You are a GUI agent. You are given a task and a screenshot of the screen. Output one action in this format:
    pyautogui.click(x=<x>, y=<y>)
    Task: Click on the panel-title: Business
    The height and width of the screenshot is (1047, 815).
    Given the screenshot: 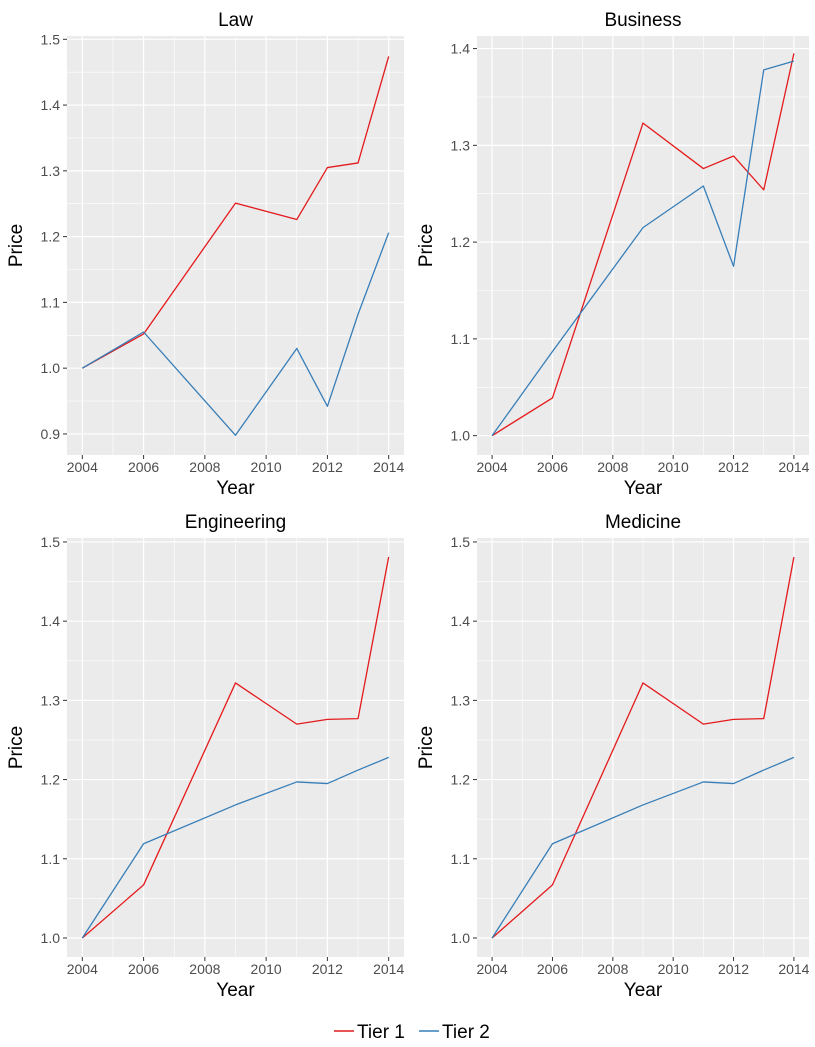 What is the action you would take?
    pyautogui.click(x=642, y=20)
    